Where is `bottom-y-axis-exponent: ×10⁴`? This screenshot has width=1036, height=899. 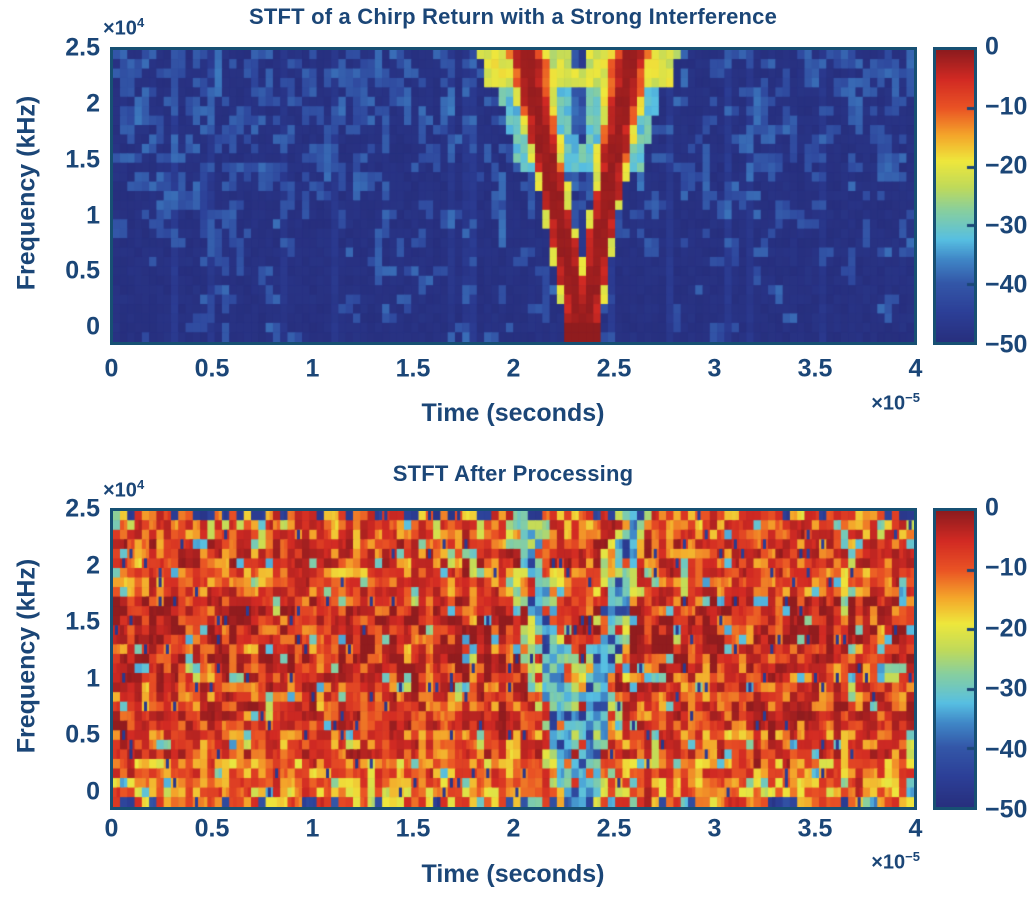 bottom-y-axis-exponent: ×10⁴ is located at coordinates (123, 490).